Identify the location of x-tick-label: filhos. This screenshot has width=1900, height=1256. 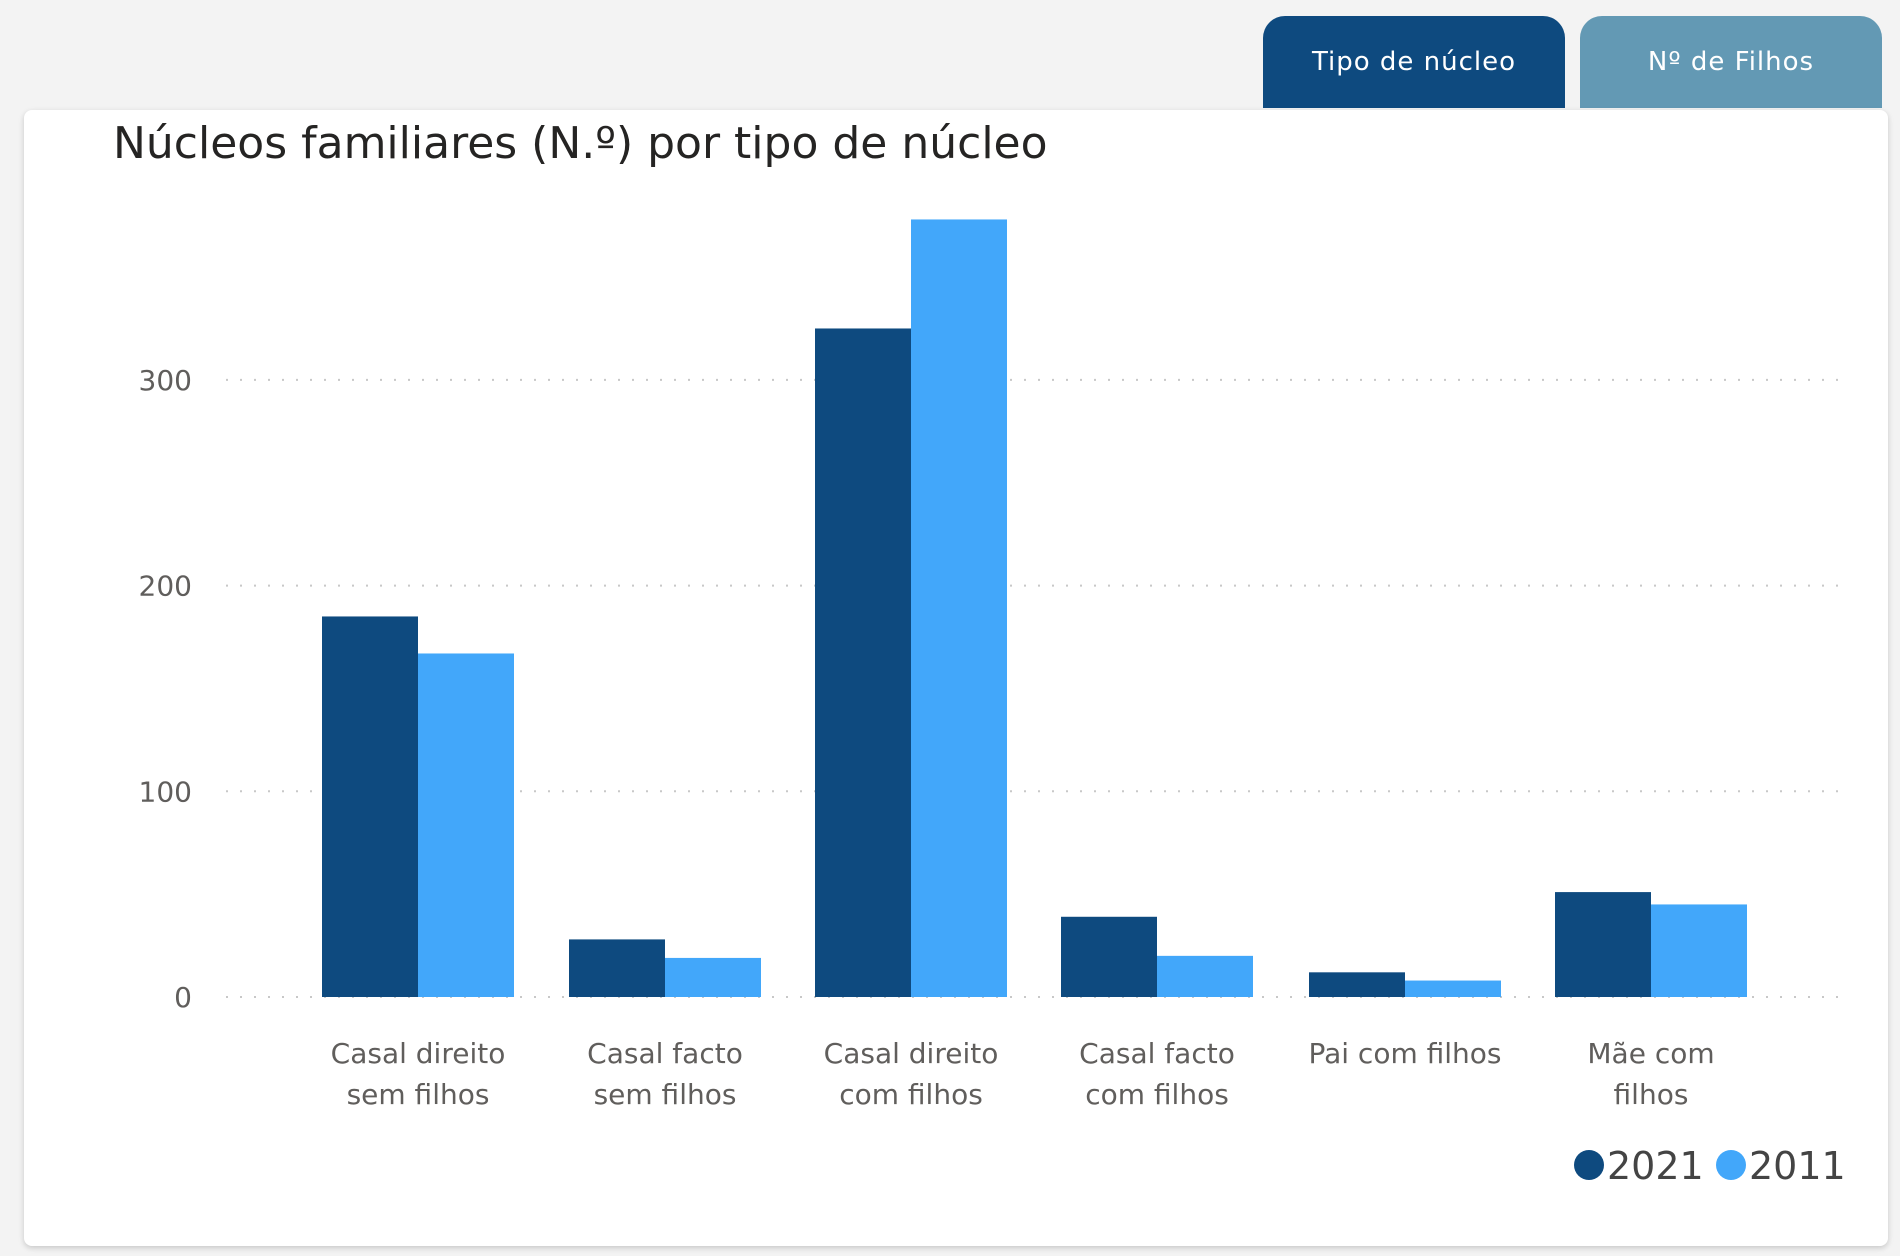
(1651, 1094).